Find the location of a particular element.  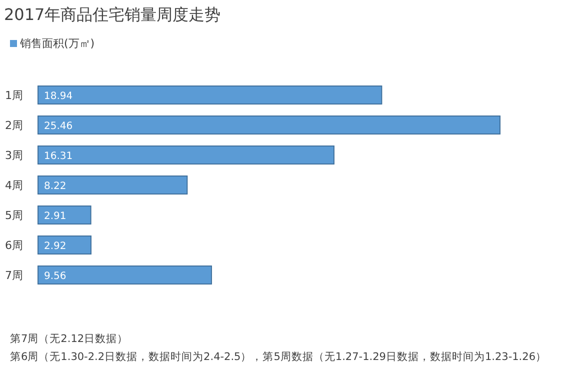

data-label: 25.46 is located at coordinates (58, 126).